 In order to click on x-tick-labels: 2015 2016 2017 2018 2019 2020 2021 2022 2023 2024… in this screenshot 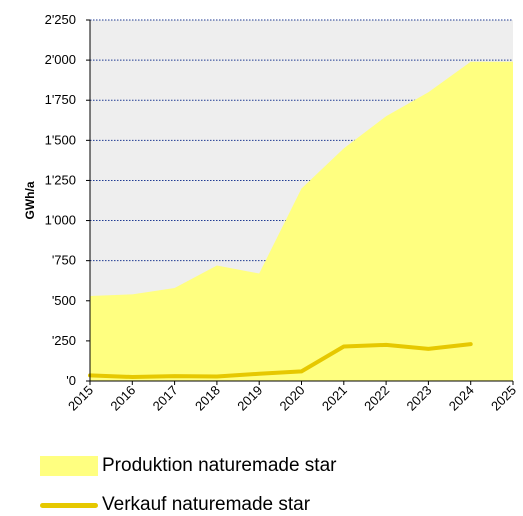, I will do `click(292, 397)`.